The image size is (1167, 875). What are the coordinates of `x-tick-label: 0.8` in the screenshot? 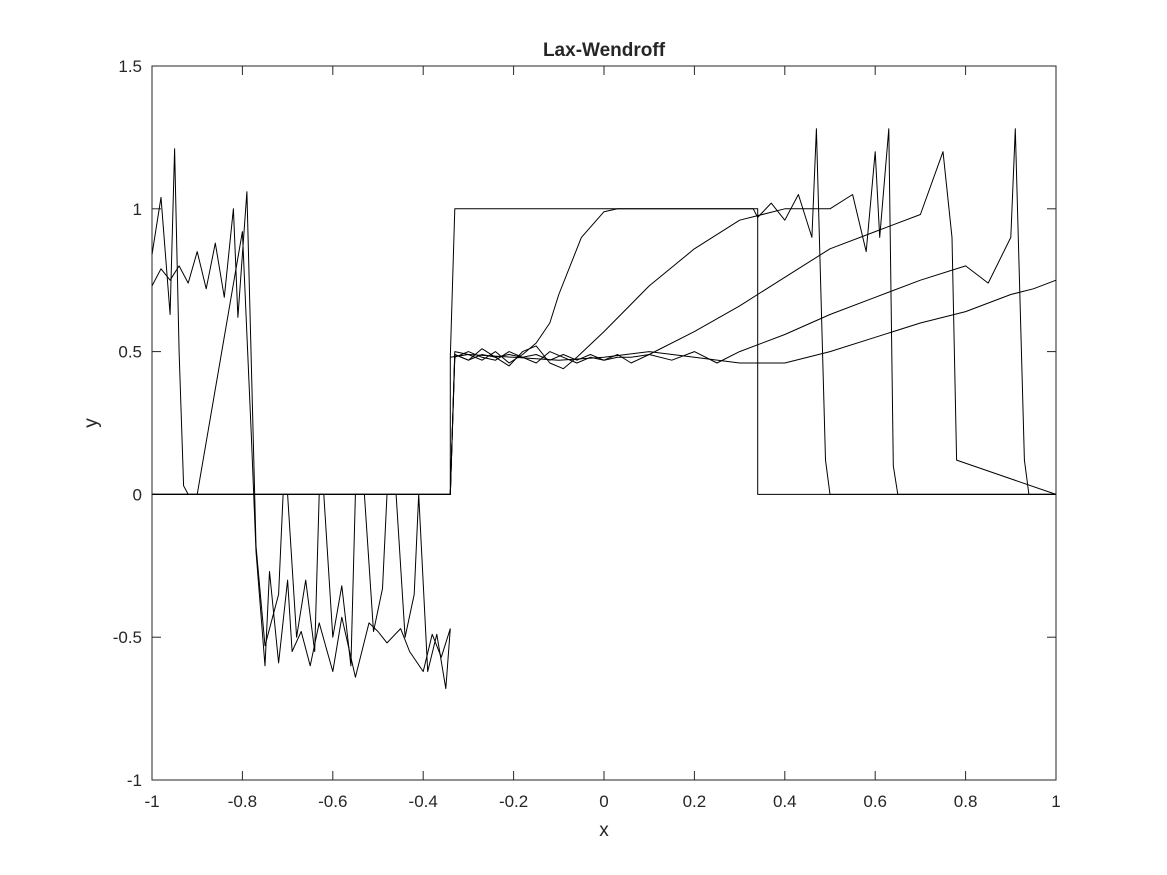 It's located at (966, 801).